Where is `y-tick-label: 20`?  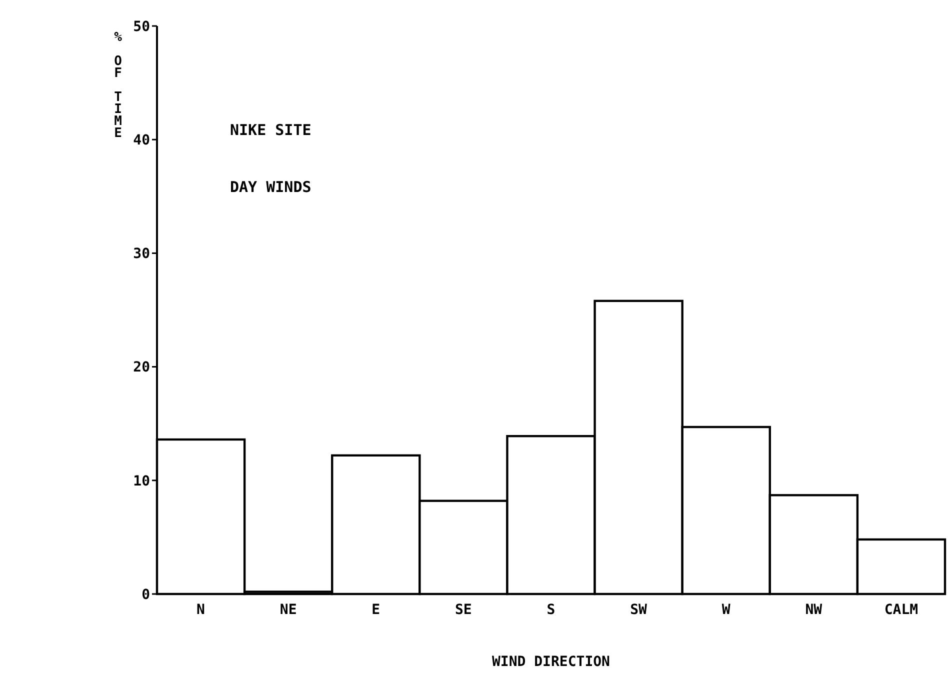
y-tick-label: 20 is located at coordinates (141, 368).